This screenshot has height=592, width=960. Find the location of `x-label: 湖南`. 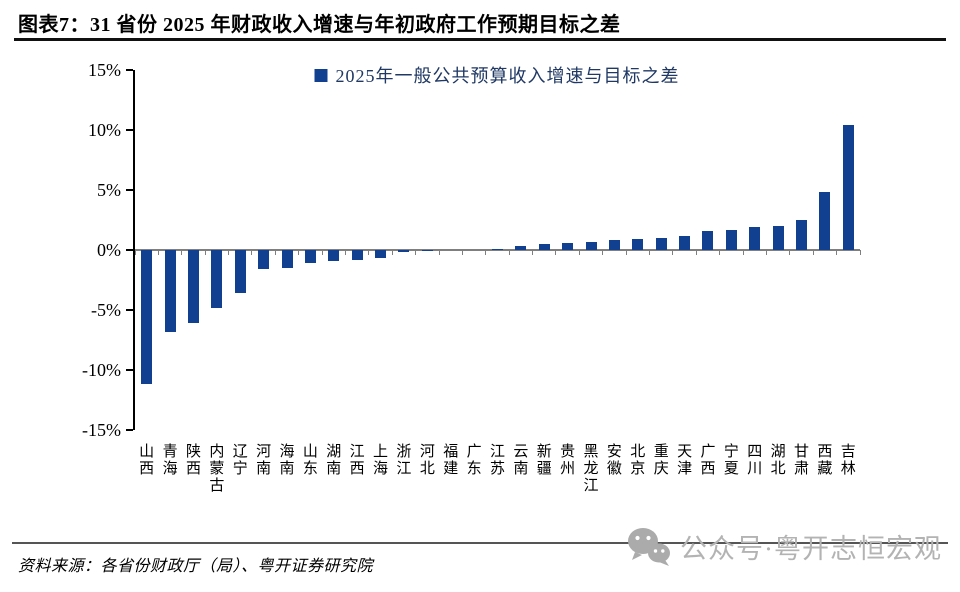

x-label: 湖南 is located at coordinates (334, 460).